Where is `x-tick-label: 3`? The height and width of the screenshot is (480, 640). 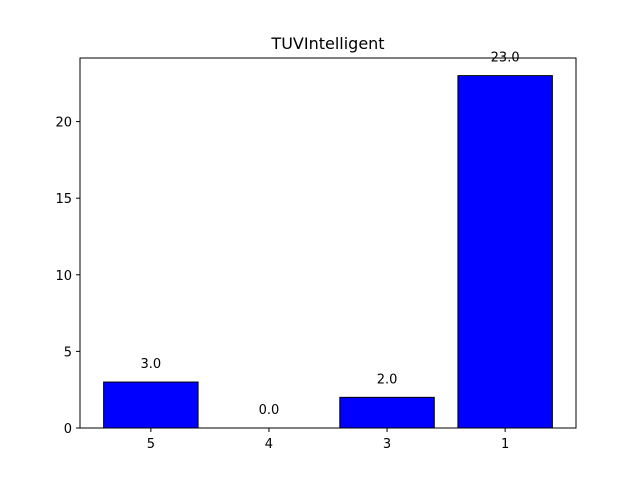
x-tick-label: 3 is located at coordinates (387, 444).